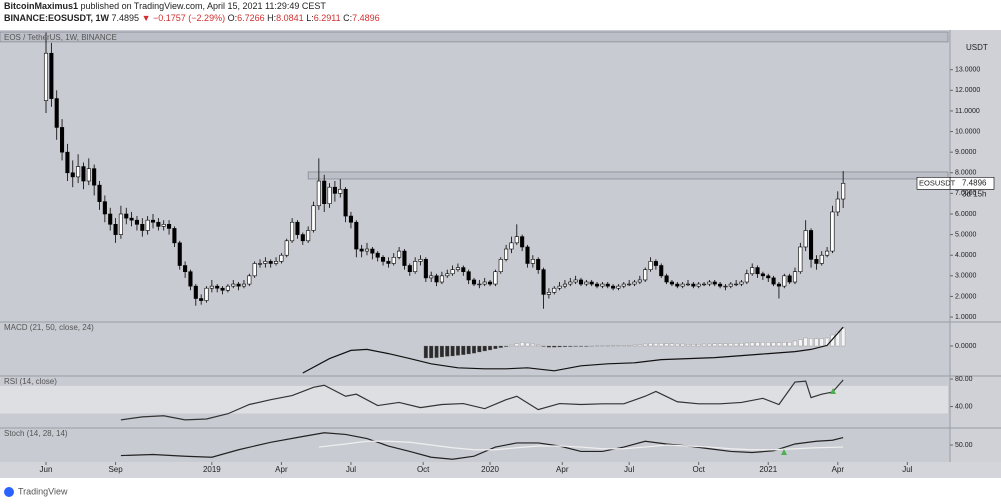  Describe the element at coordinates (30, 381) in the screenshot. I see `pane-title: RSI (14, close)` at that location.